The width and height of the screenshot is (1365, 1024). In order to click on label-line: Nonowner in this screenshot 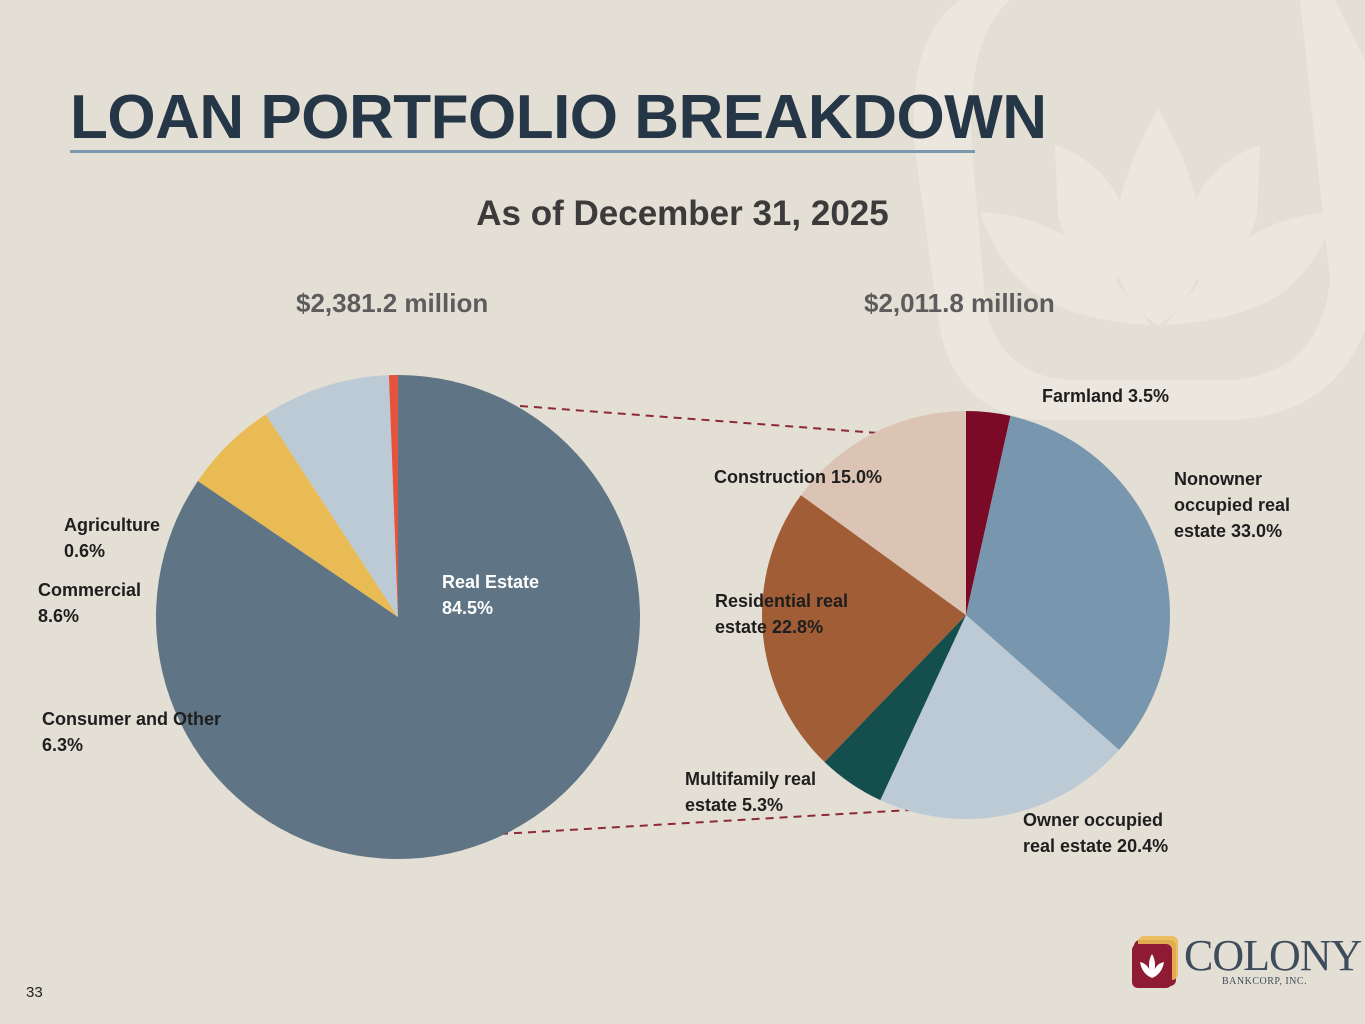, I will do `click(1218, 479)`.